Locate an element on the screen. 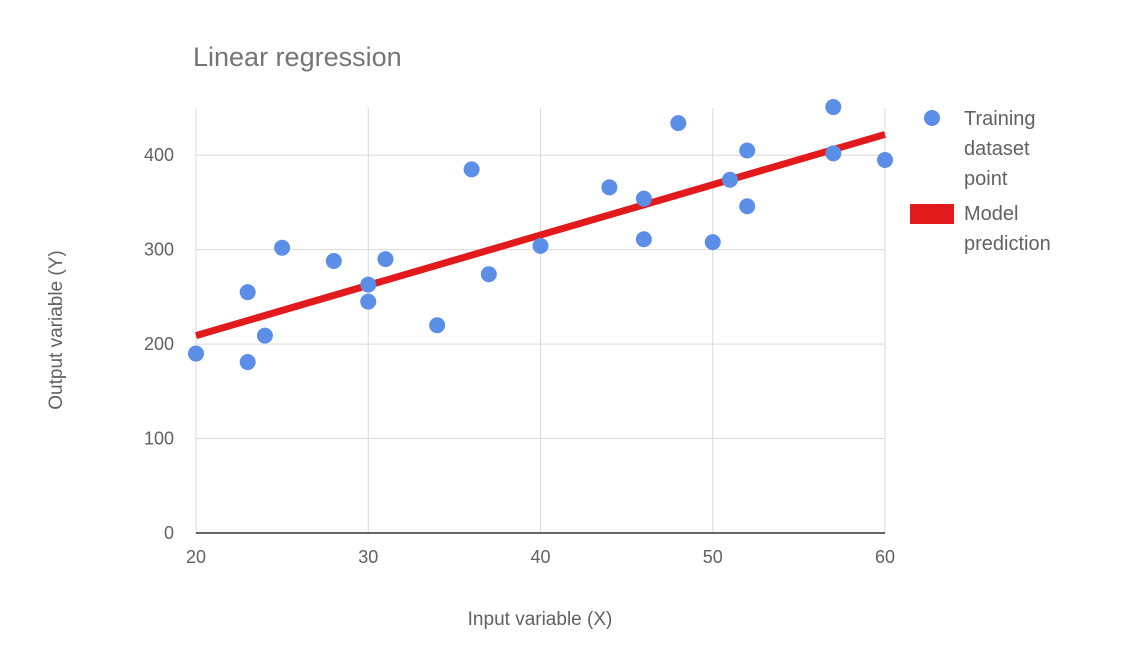  y-tick-label: 300 is located at coordinates (159, 250).